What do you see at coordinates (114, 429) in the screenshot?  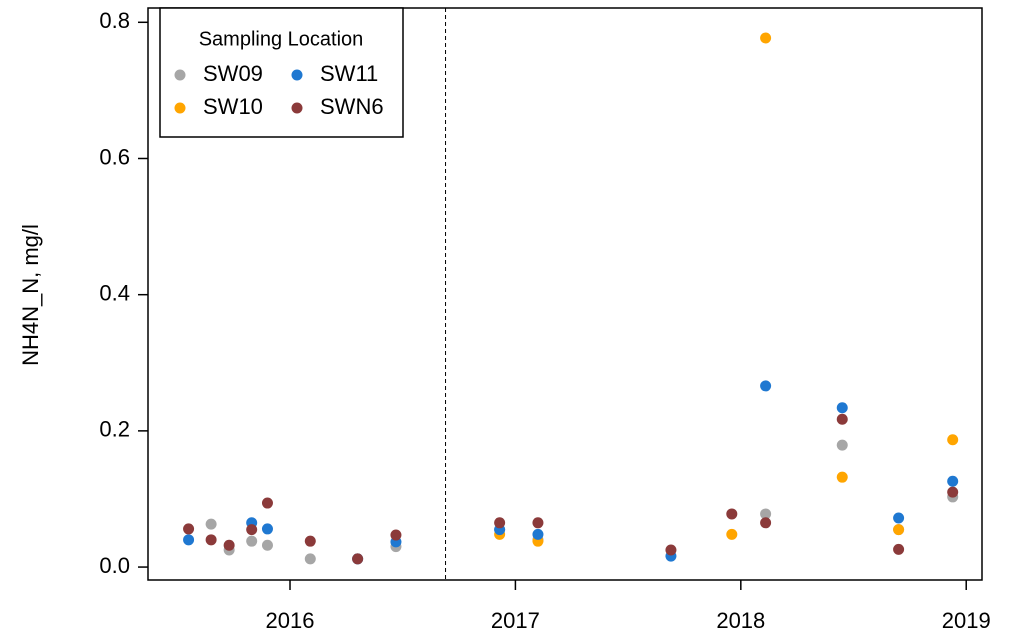 I see `y-tick-label: 0.2` at bounding box center [114, 429].